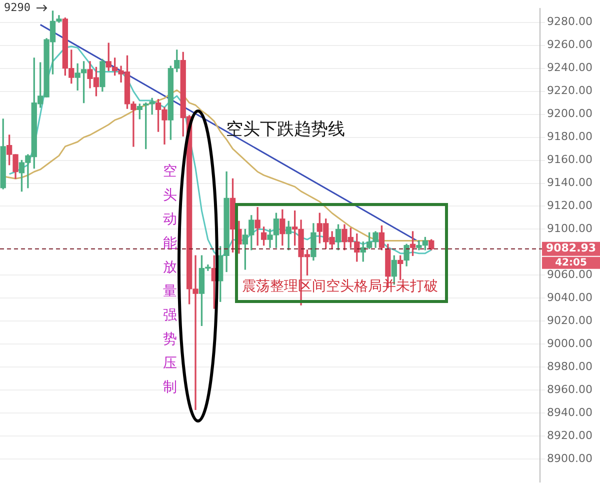  Describe the element at coordinates (569, 45) in the screenshot. I see `y-tick-label: 9260.00` at that location.